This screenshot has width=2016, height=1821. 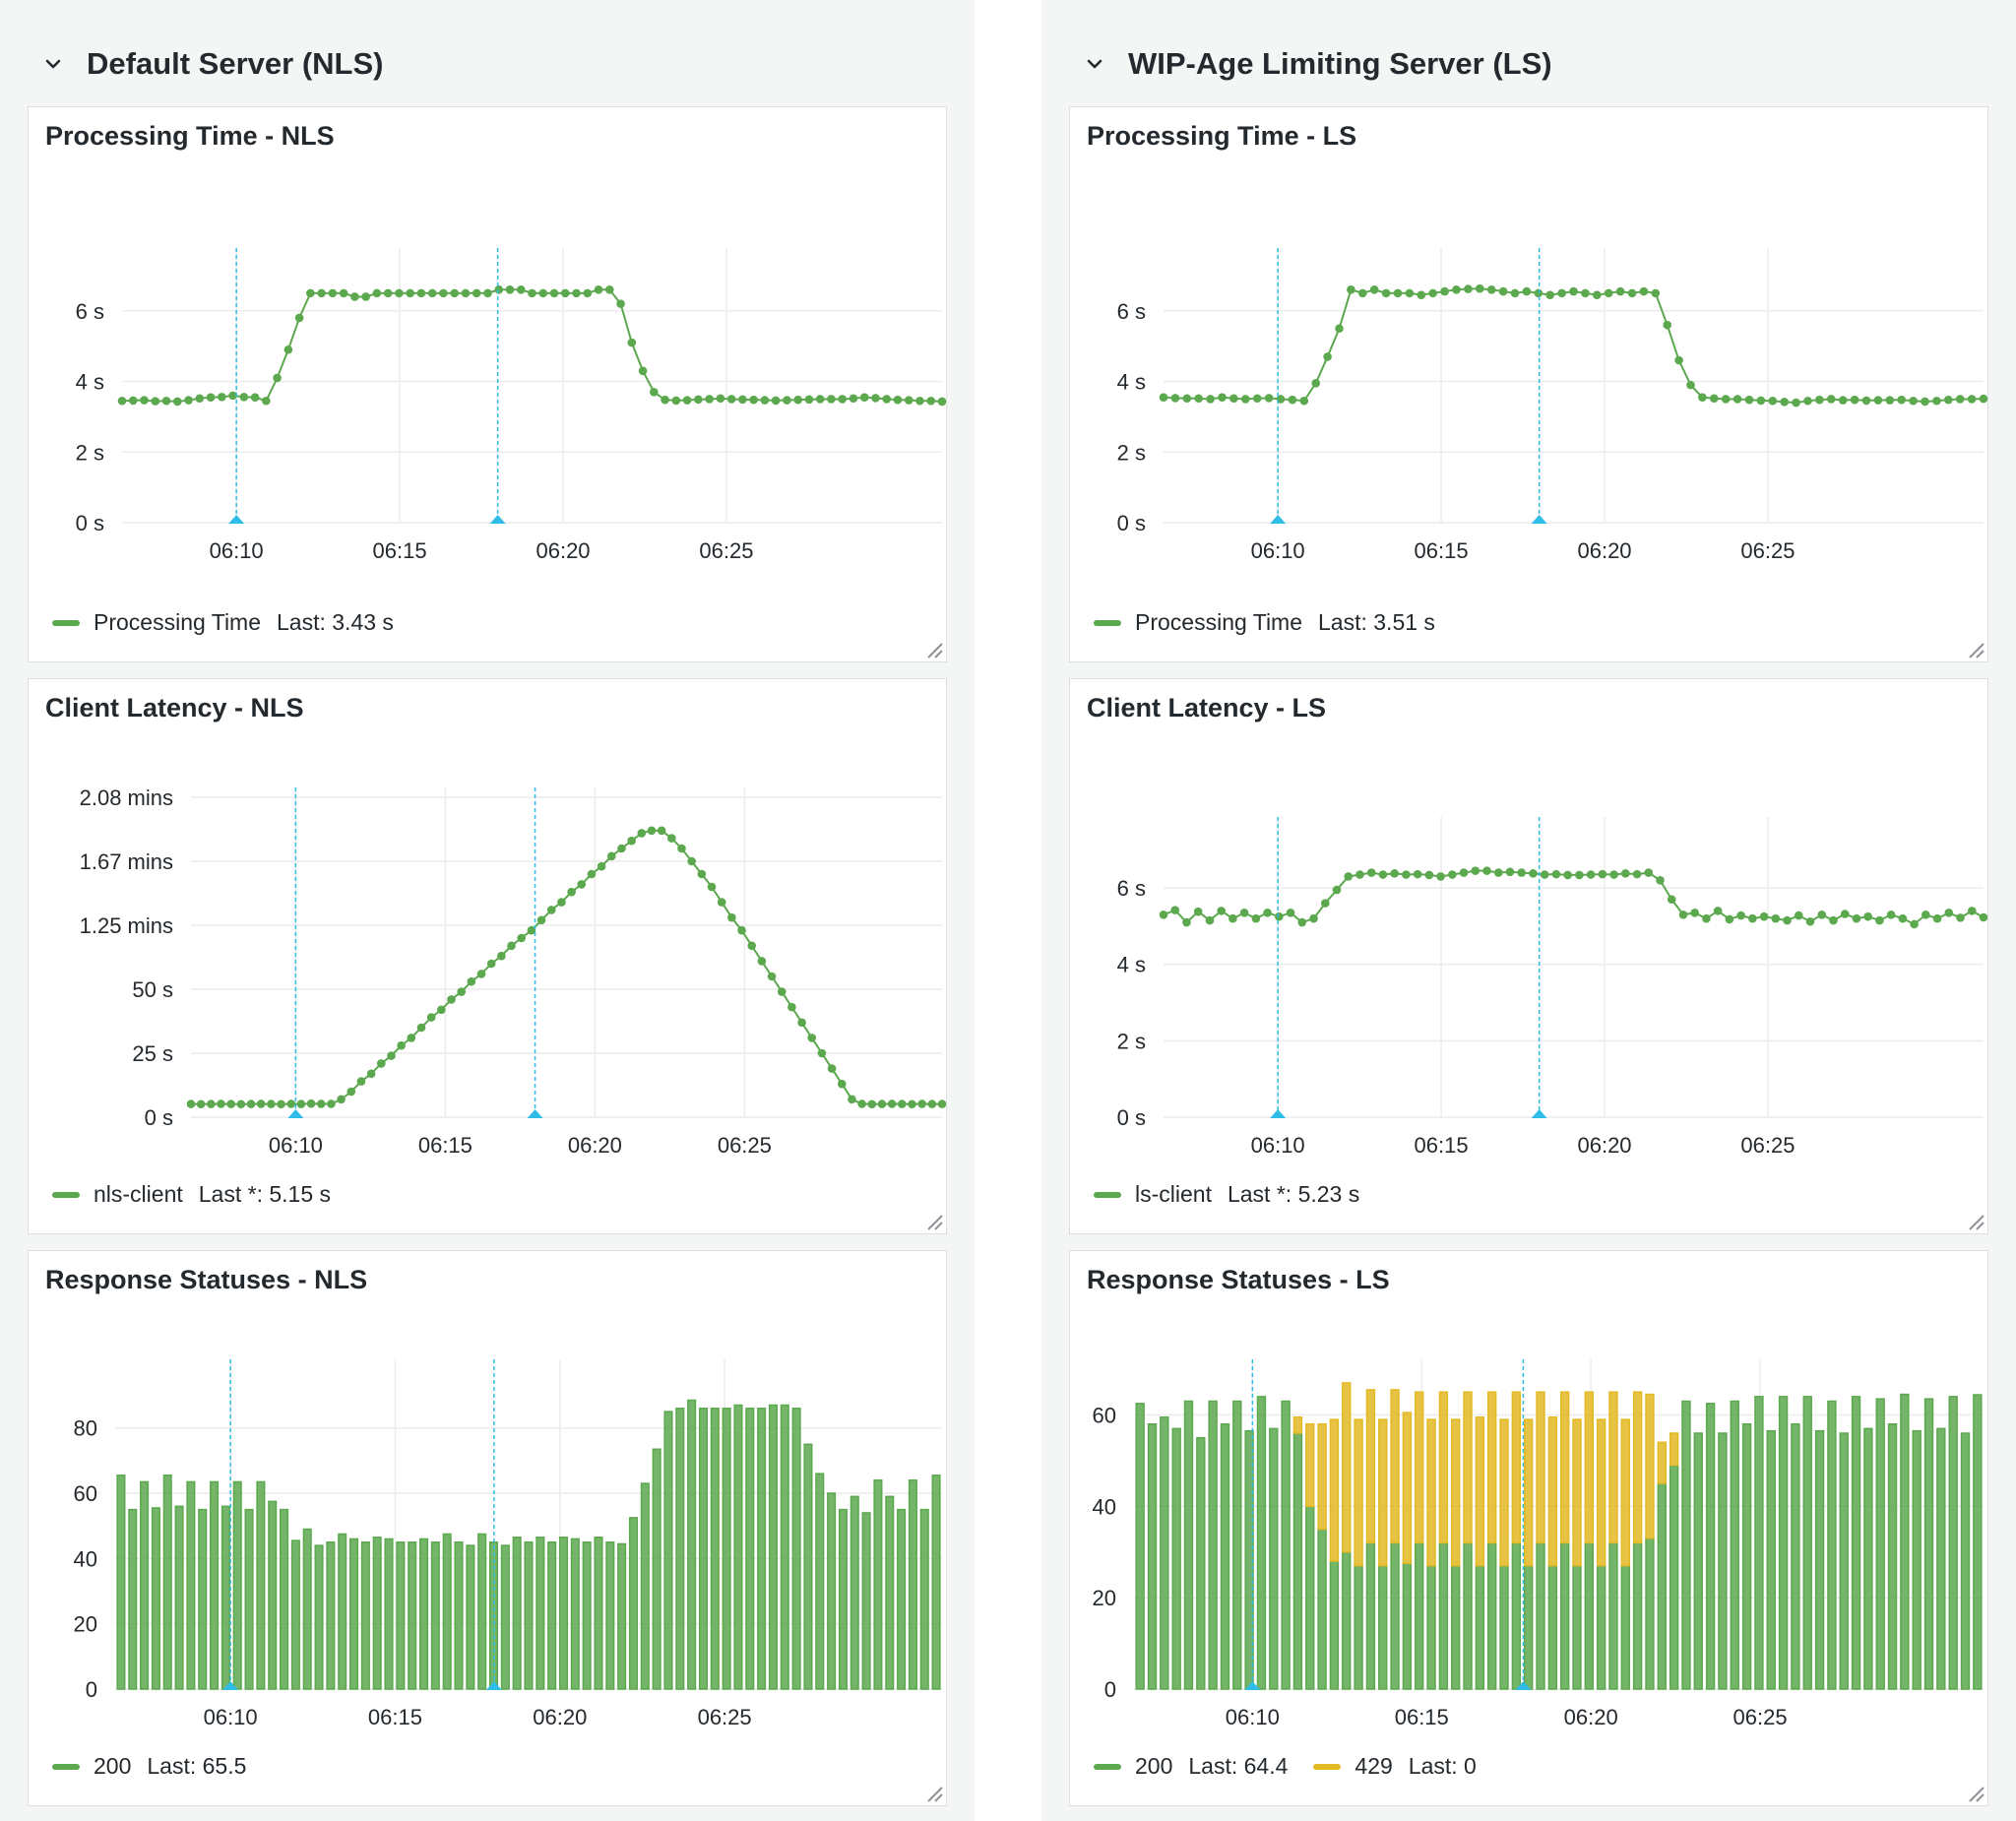 I want to click on bar-chart: 0 20 40 60 06:10 06:15 06:20 06:25, so click(x=1529, y=1529).